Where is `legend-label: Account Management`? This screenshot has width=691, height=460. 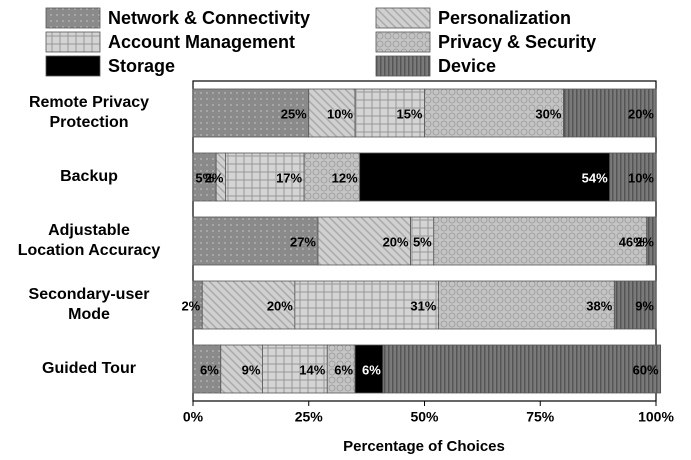 legend-label: Account Management is located at coordinates (201, 42).